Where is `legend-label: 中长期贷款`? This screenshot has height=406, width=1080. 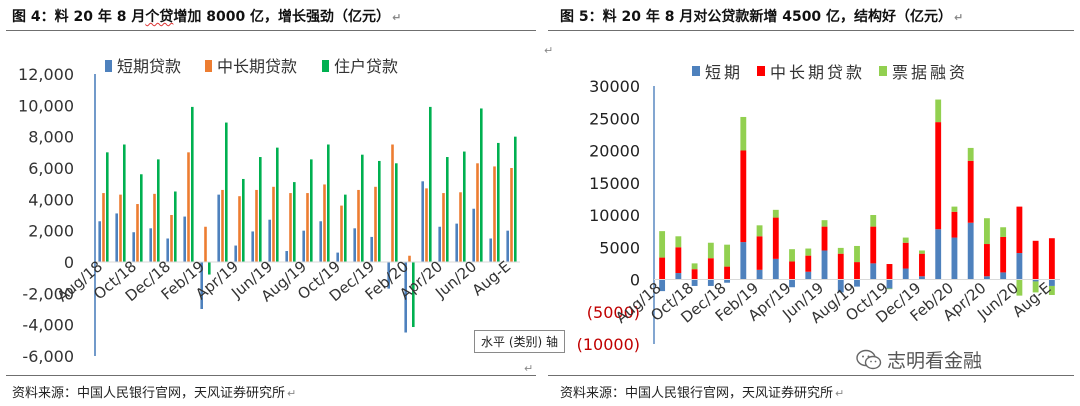 legend-label: 中长期贷款 is located at coordinates (257, 66).